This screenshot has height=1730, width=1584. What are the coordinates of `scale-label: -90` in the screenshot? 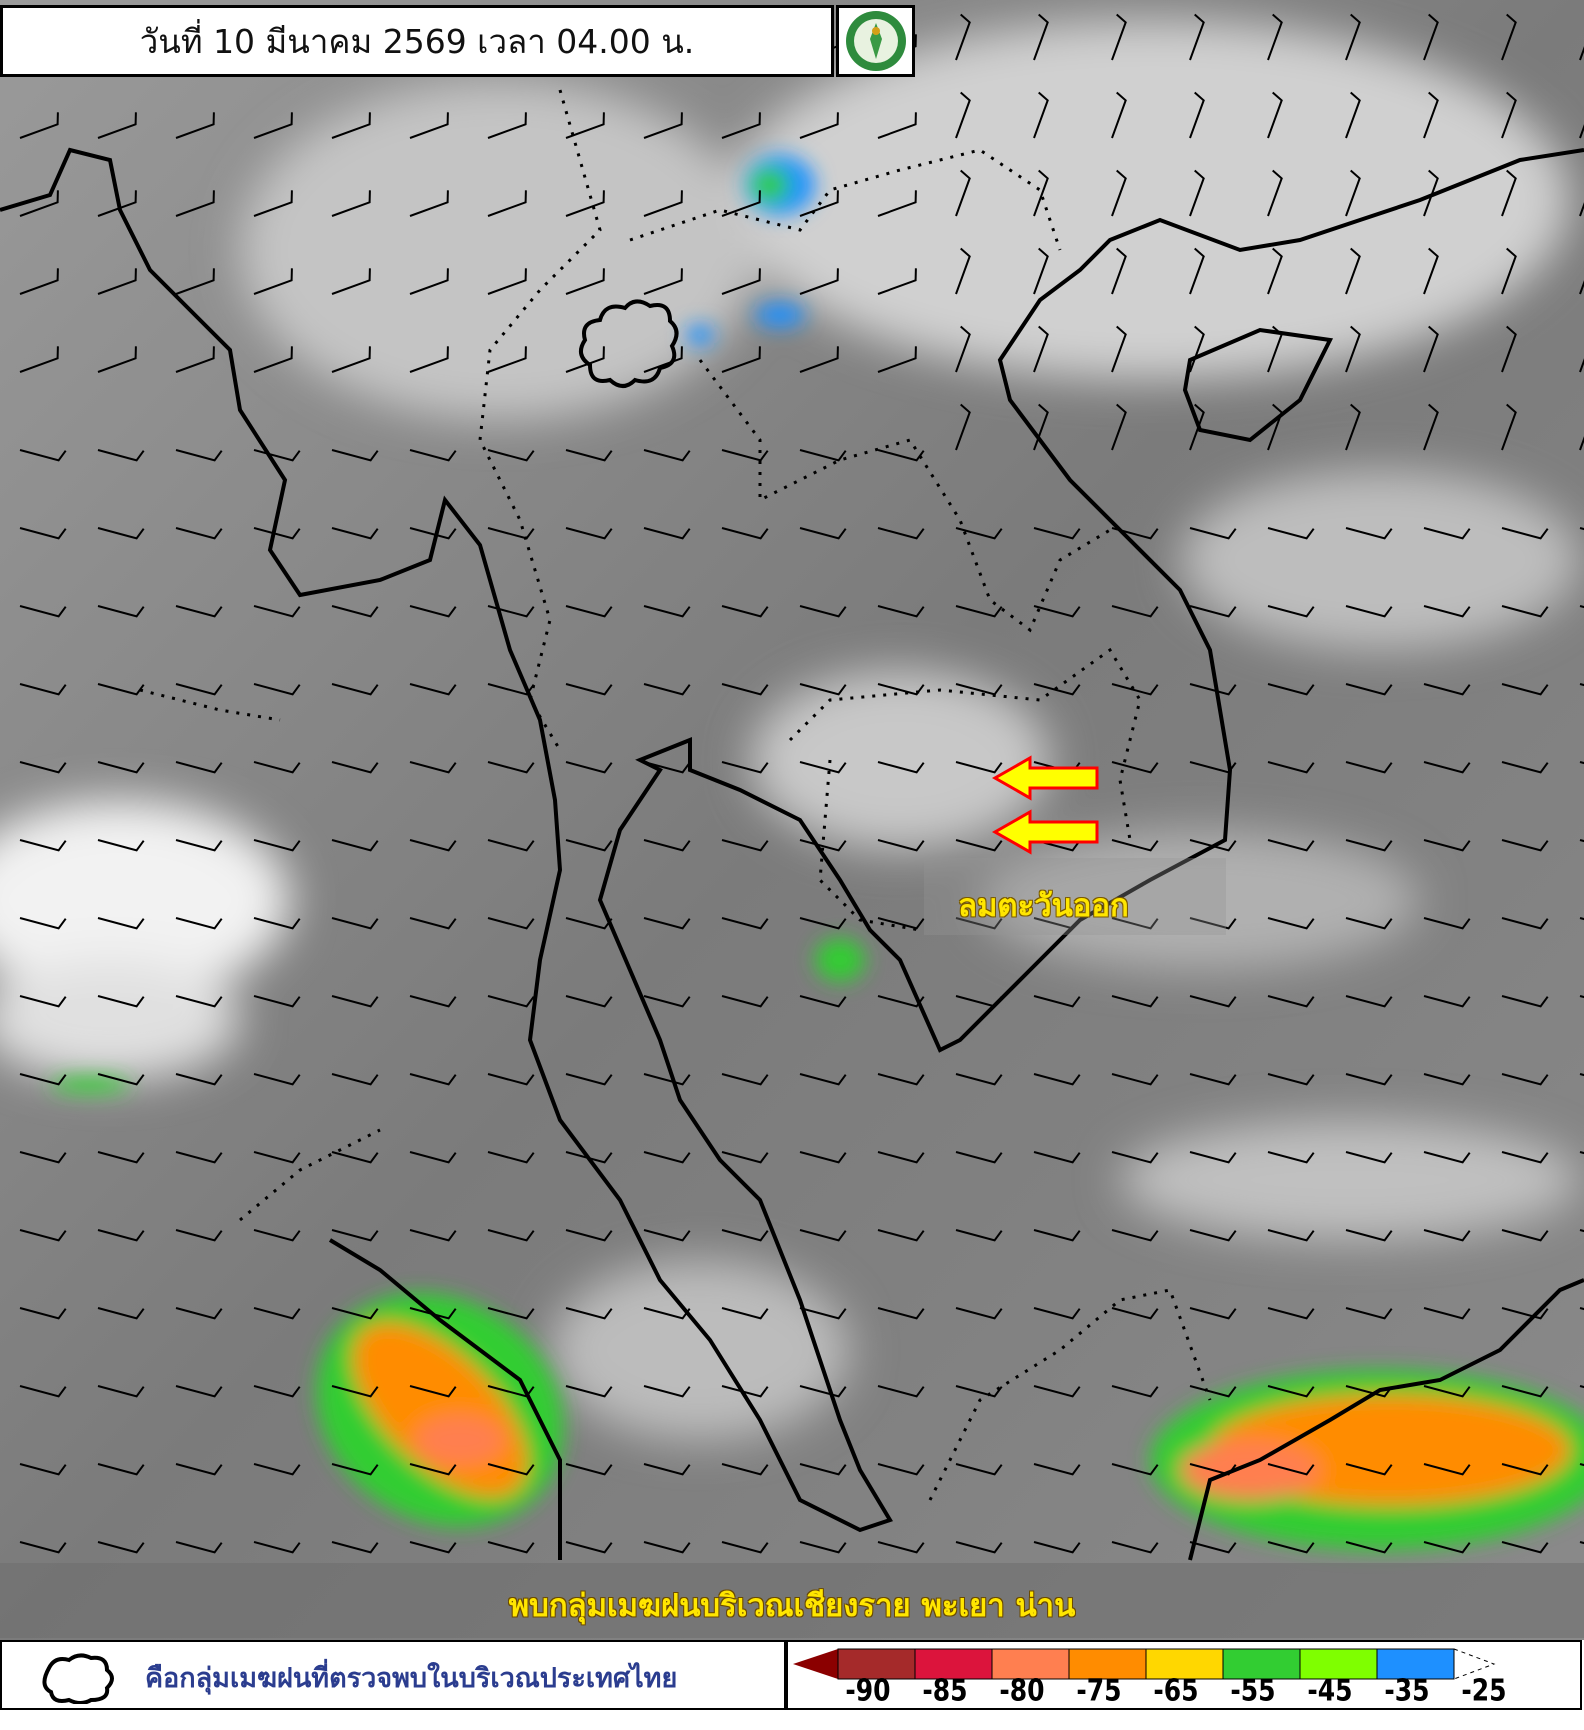 It's located at (868, 1690).